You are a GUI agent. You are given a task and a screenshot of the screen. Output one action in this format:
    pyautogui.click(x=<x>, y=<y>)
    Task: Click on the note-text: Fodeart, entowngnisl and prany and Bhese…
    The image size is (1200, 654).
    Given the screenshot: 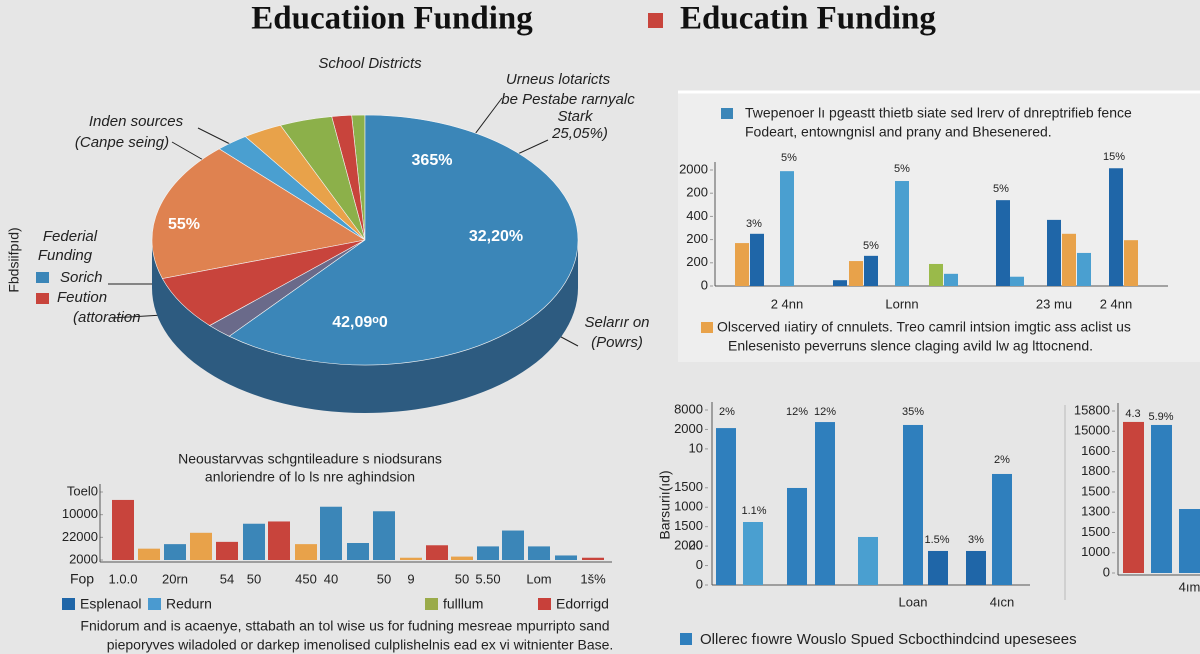 What is the action you would take?
    pyautogui.click(x=898, y=132)
    